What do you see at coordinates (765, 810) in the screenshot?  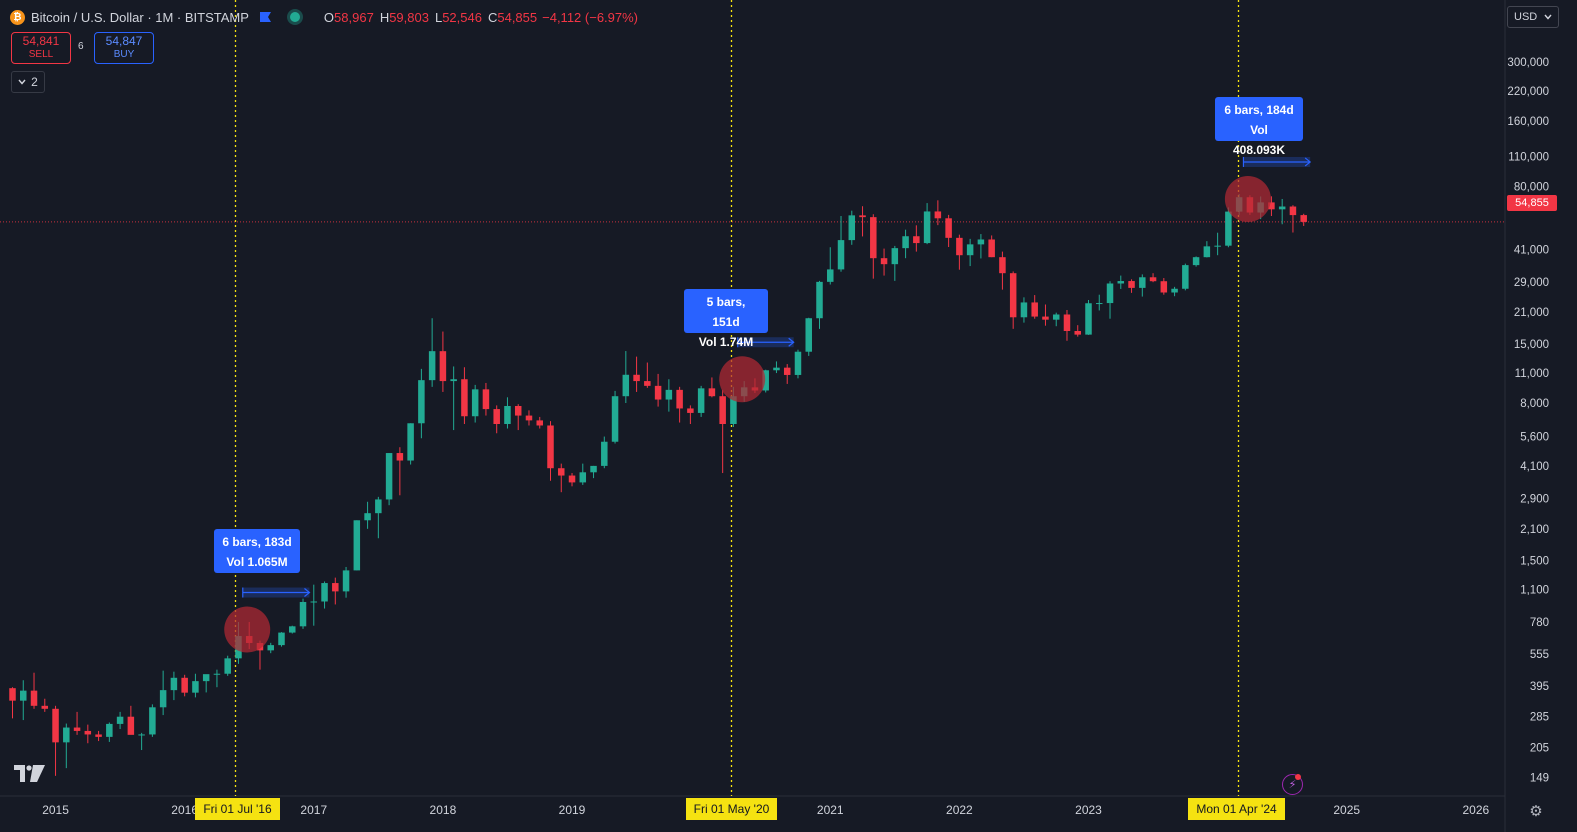 I see `time-axis: 2015 2016 2017 2018 2019 2021 2022 2023 2025 2026` at bounding box center [765, 810].